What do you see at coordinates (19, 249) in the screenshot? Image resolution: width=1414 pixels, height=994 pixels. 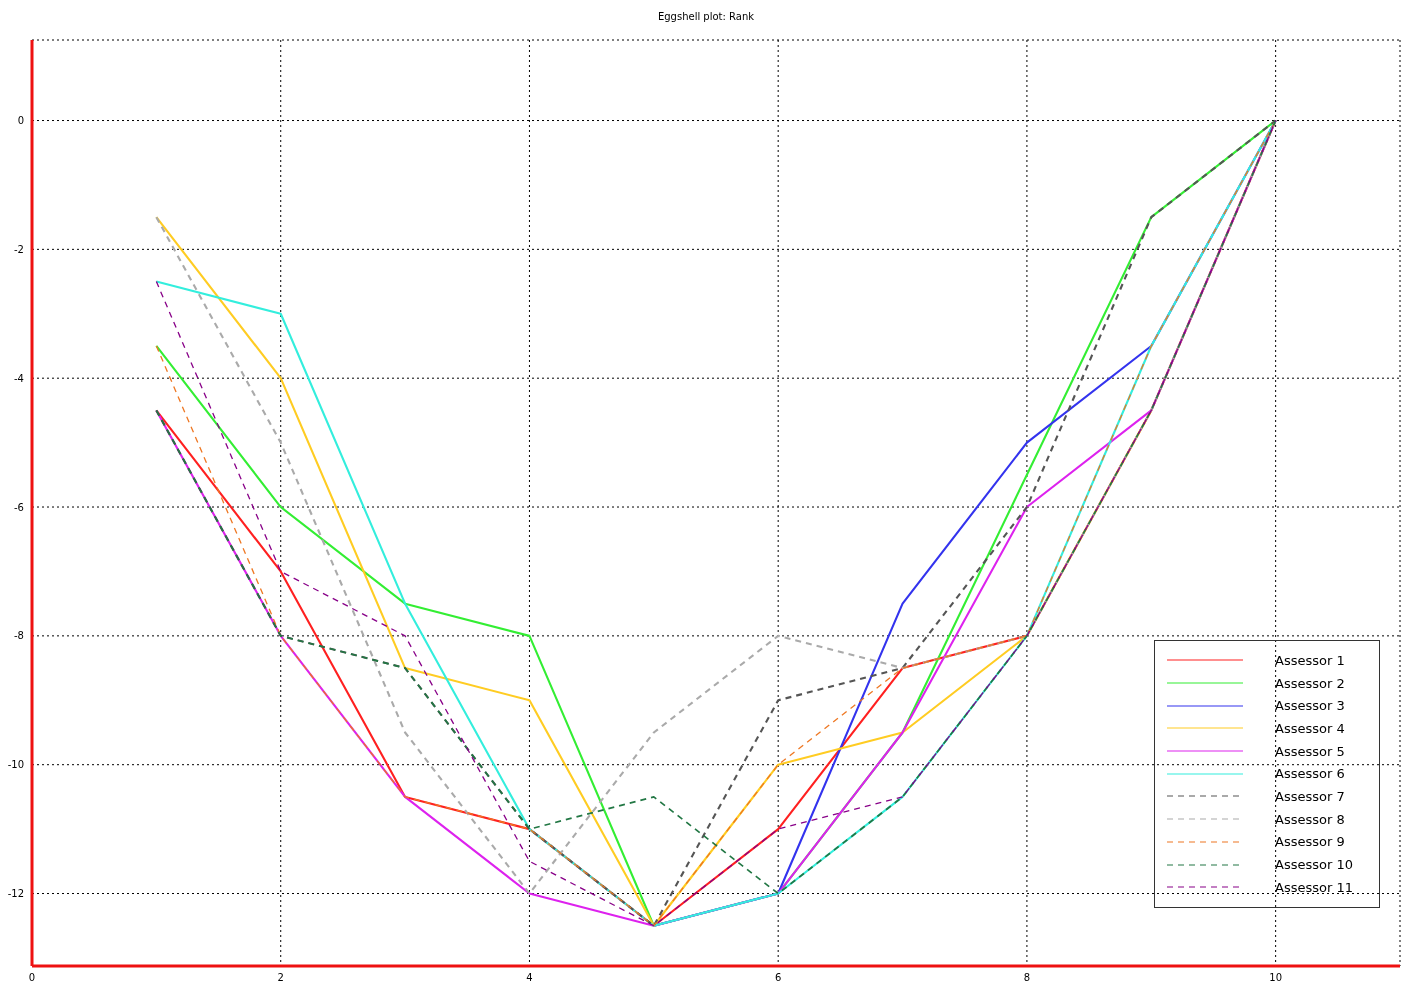 I see `y-tick-label: -2` at bounding box center [19, 249].